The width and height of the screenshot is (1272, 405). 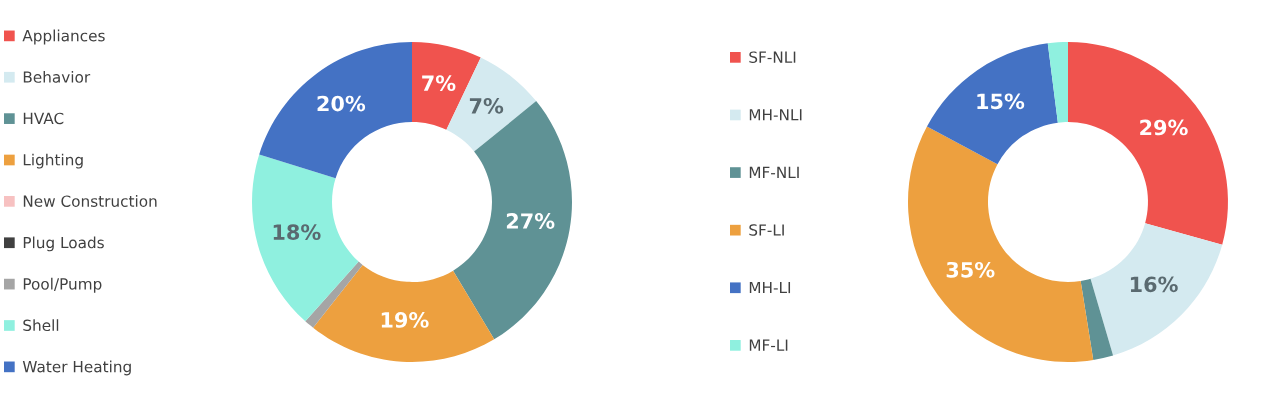 I want to click on data-label: 18%, so click(x=297, y=232).